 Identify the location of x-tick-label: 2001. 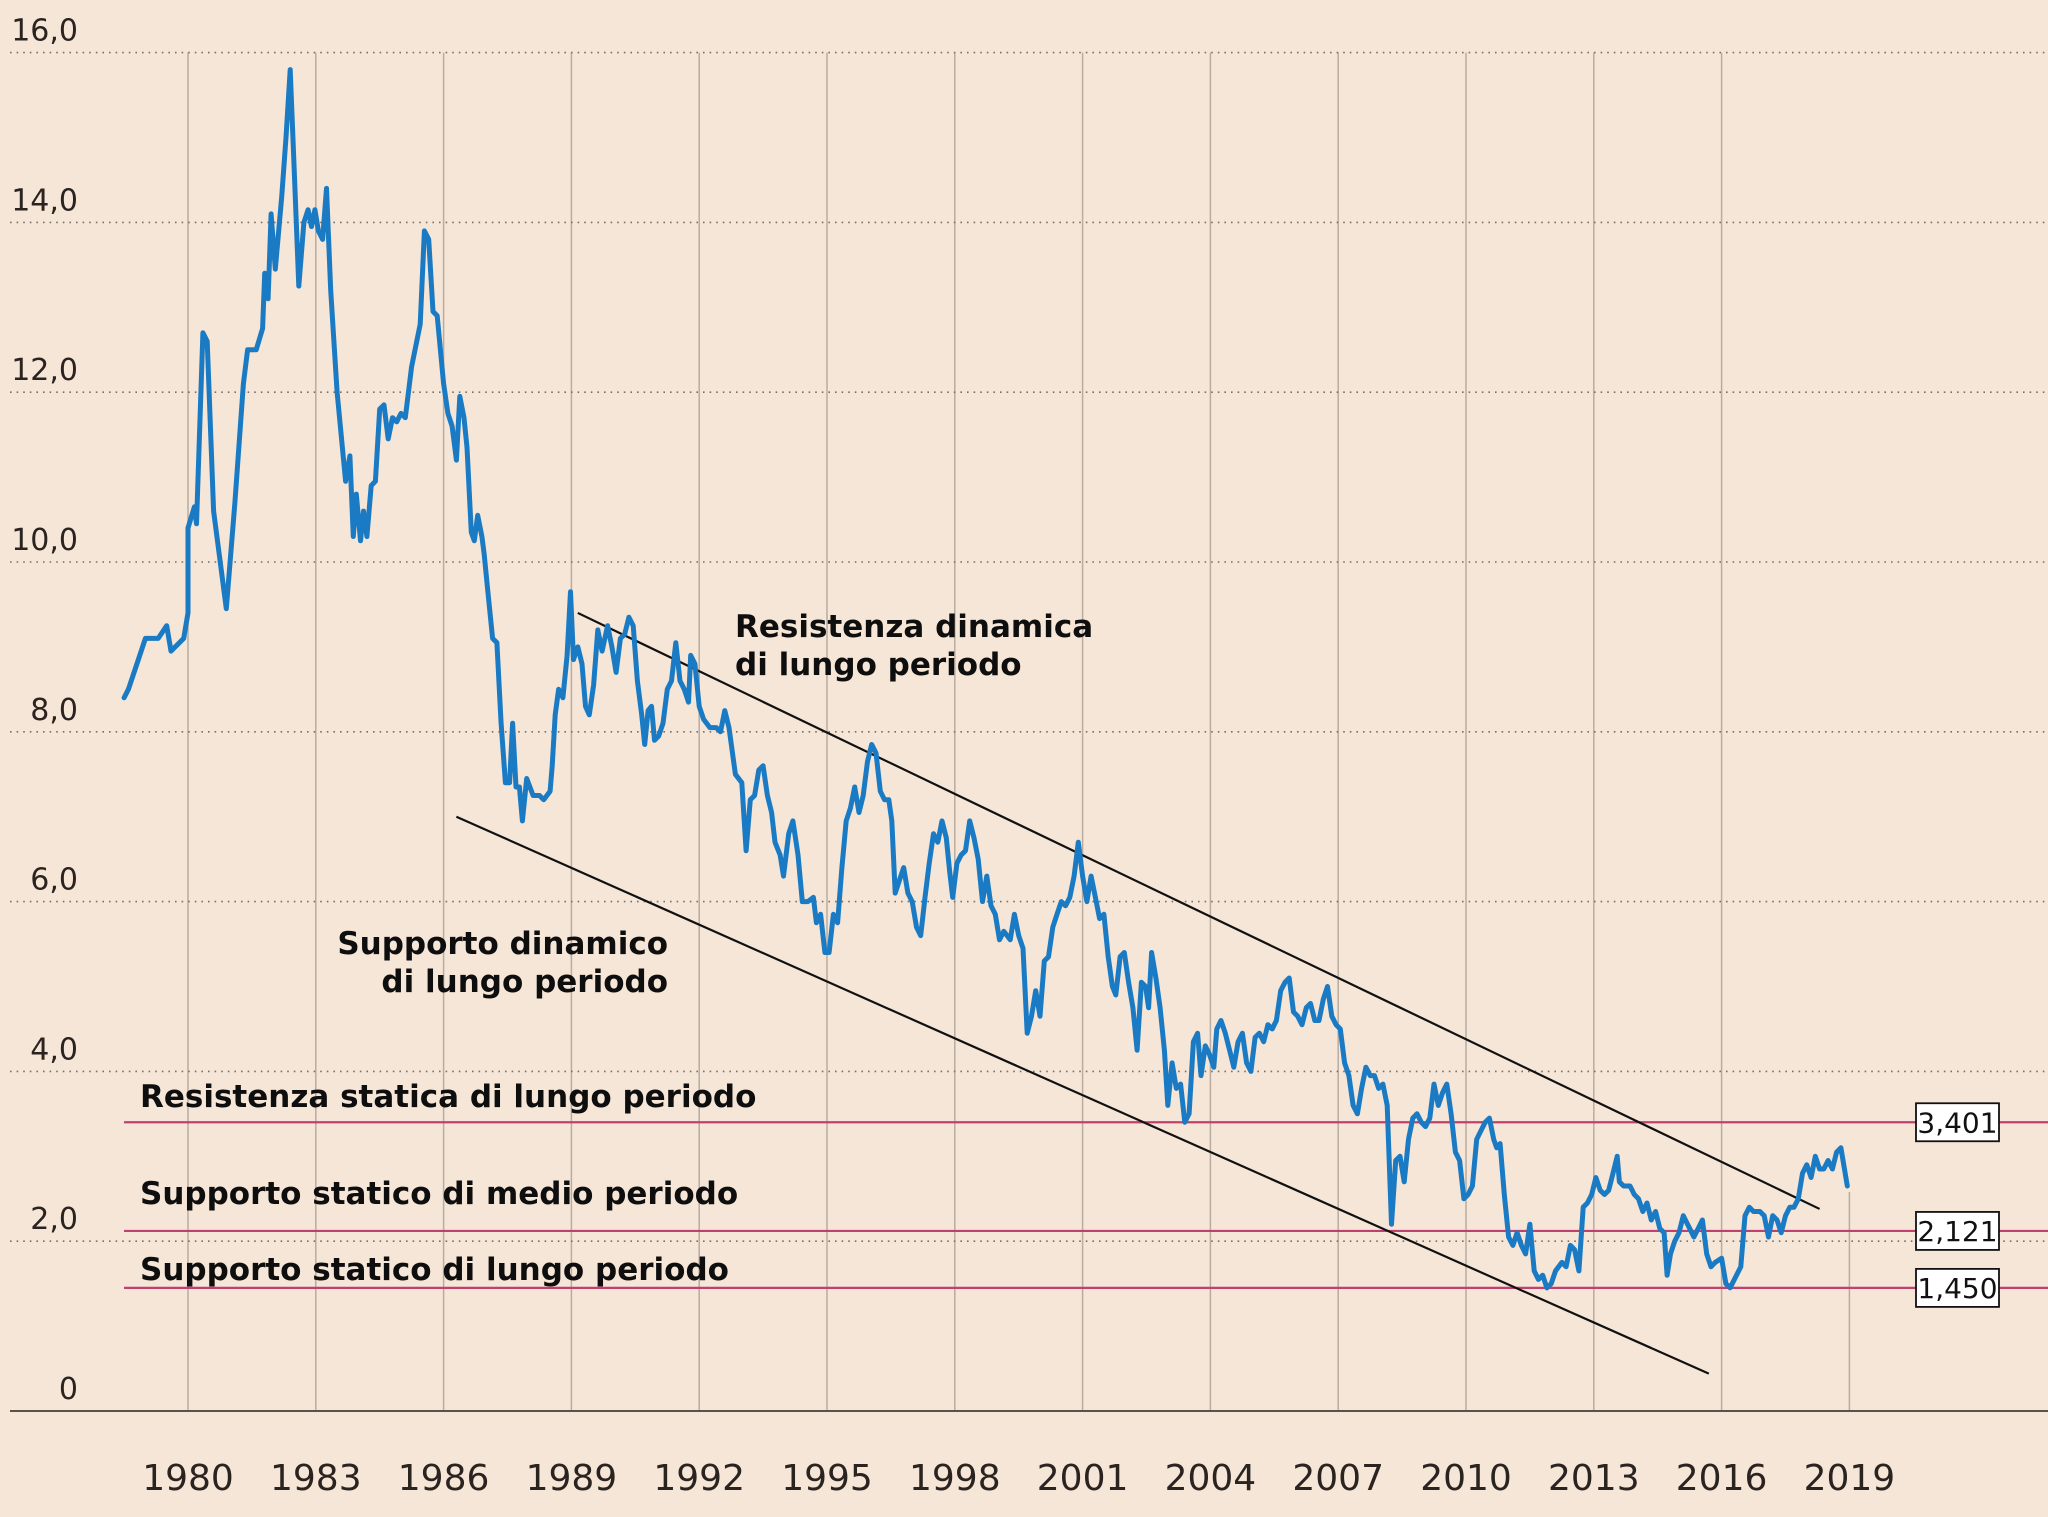
(1083, 1478).